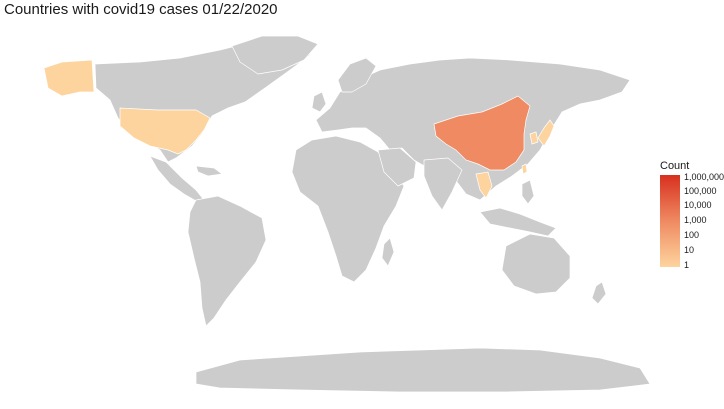 This screenshot has height=409, width=724. What do you see at coordinates (482, 133) in the screenshot?
I see `country-china` at bounding box center [482, 133].